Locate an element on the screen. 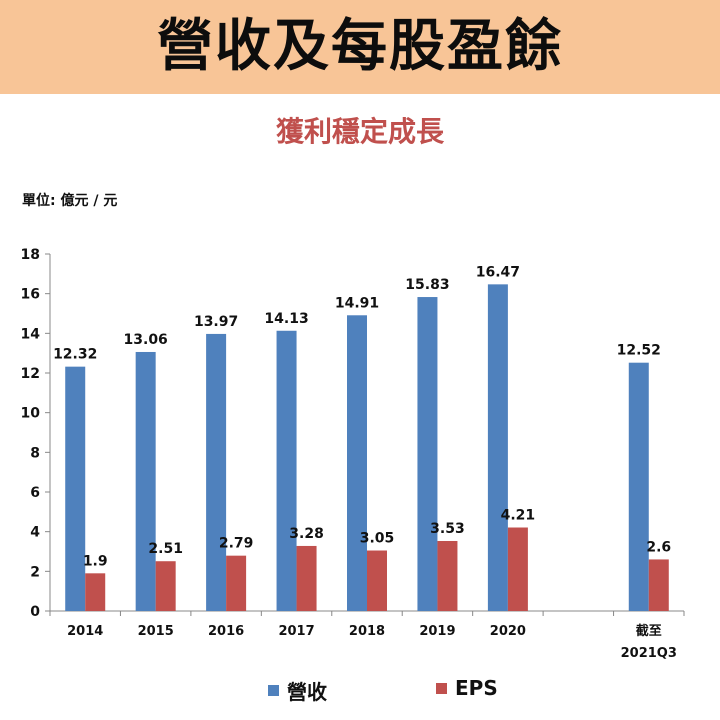  legend-item-revenue: 營收 is located at coordinates (297, 690).